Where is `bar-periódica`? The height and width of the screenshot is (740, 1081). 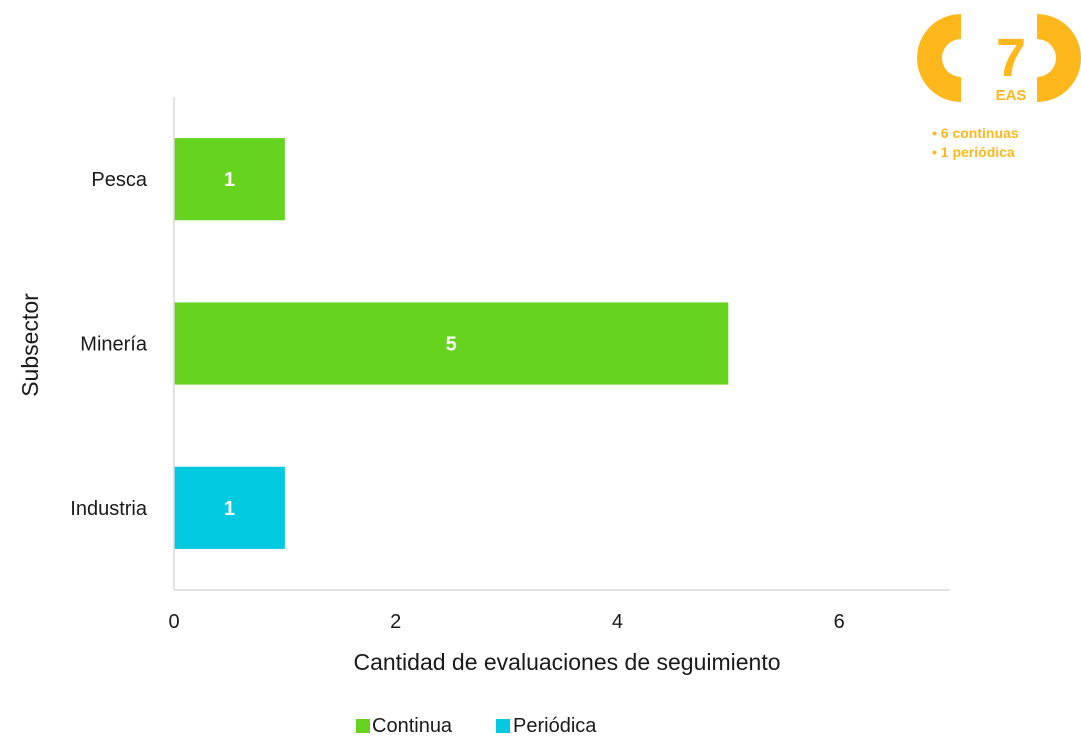 bar-periódica is located at coordinates (229, 507).